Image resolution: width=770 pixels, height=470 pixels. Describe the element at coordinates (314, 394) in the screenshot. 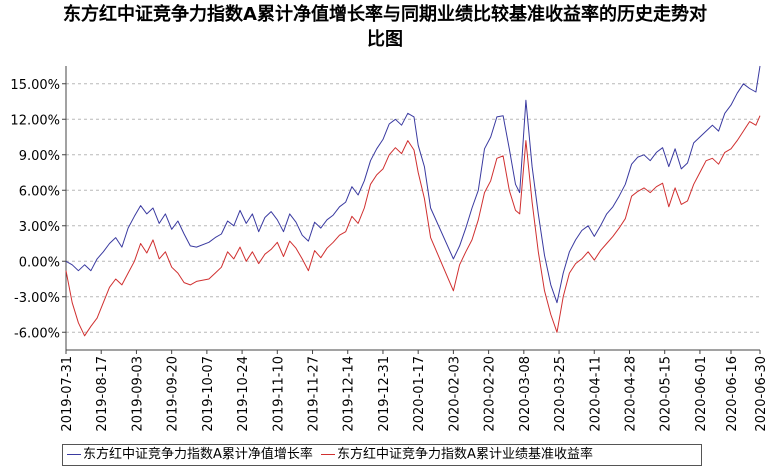

I see `x-tick-label: 2019-11-27` at that location.